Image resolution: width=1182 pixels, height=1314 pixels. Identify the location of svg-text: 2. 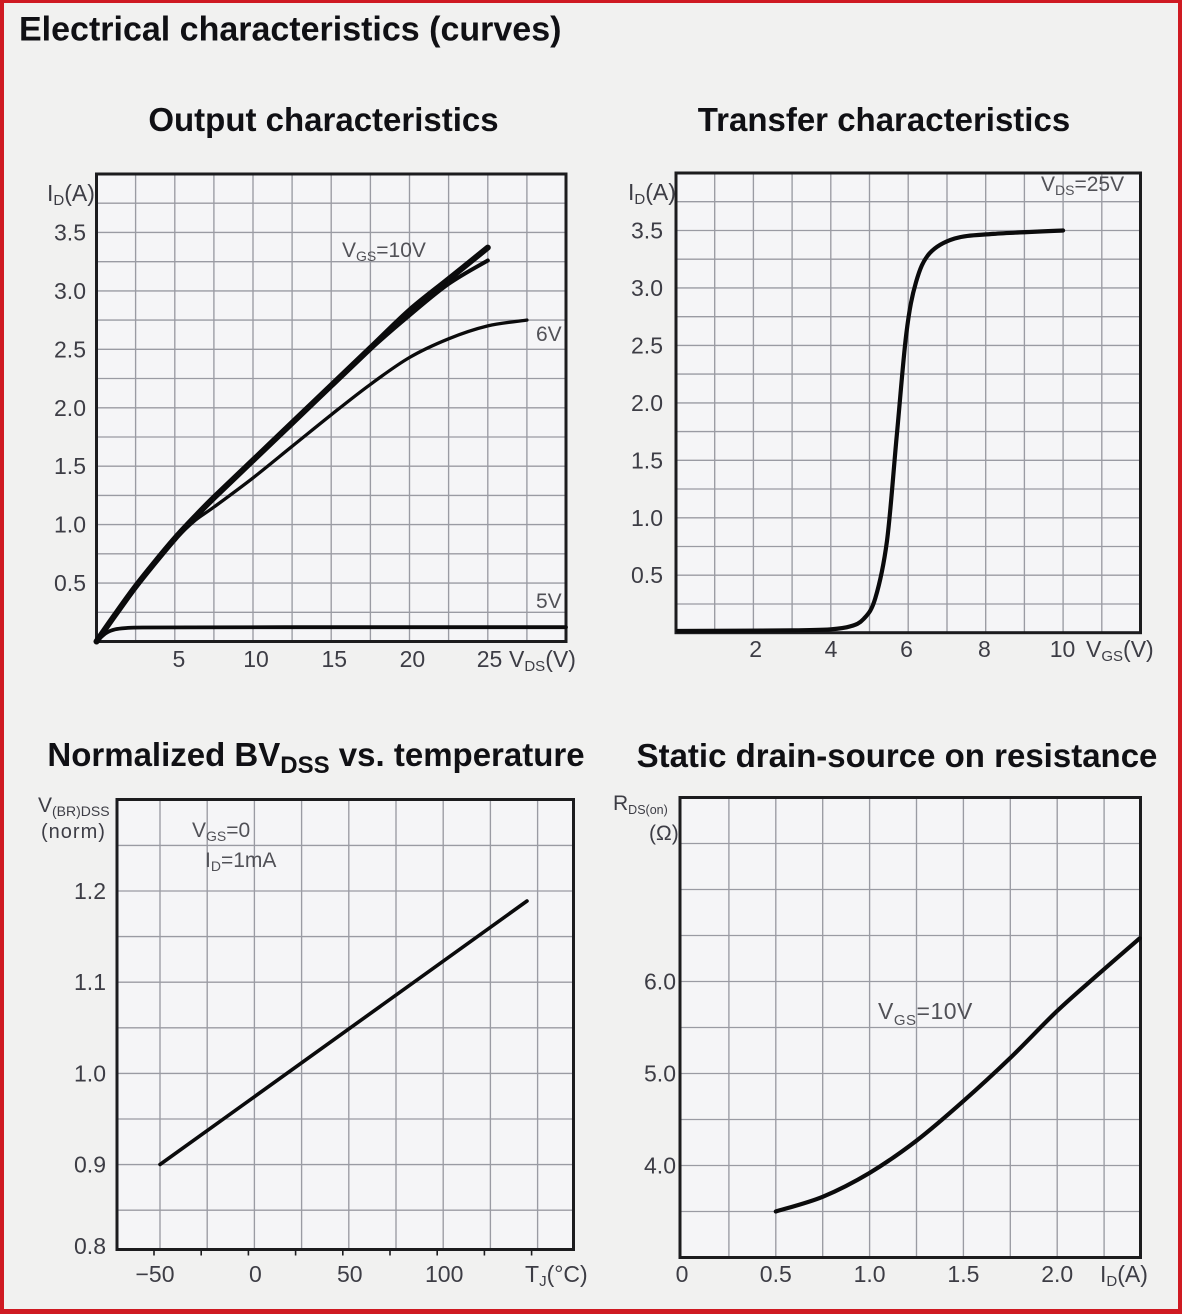
(755, 649).